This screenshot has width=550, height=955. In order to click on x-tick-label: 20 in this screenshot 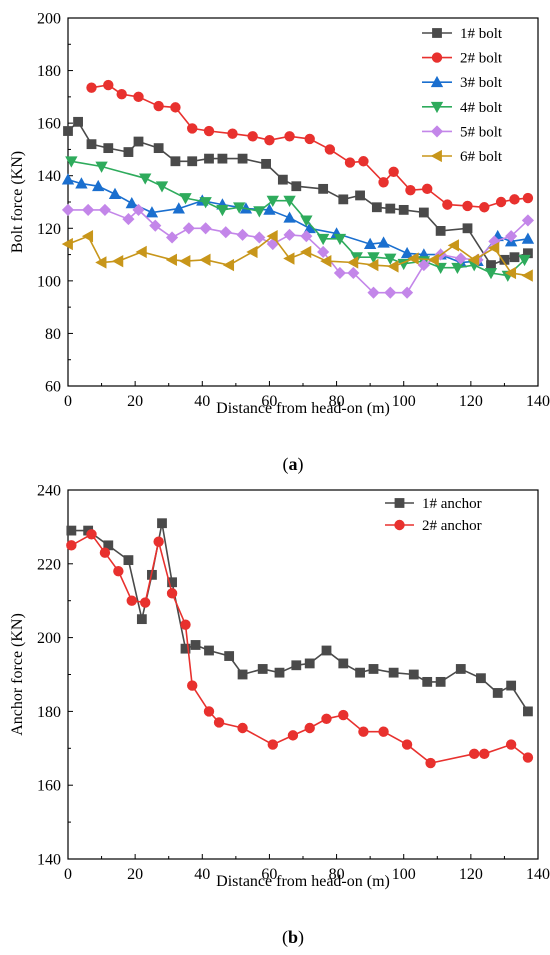, I will do `click(135, 874)`.